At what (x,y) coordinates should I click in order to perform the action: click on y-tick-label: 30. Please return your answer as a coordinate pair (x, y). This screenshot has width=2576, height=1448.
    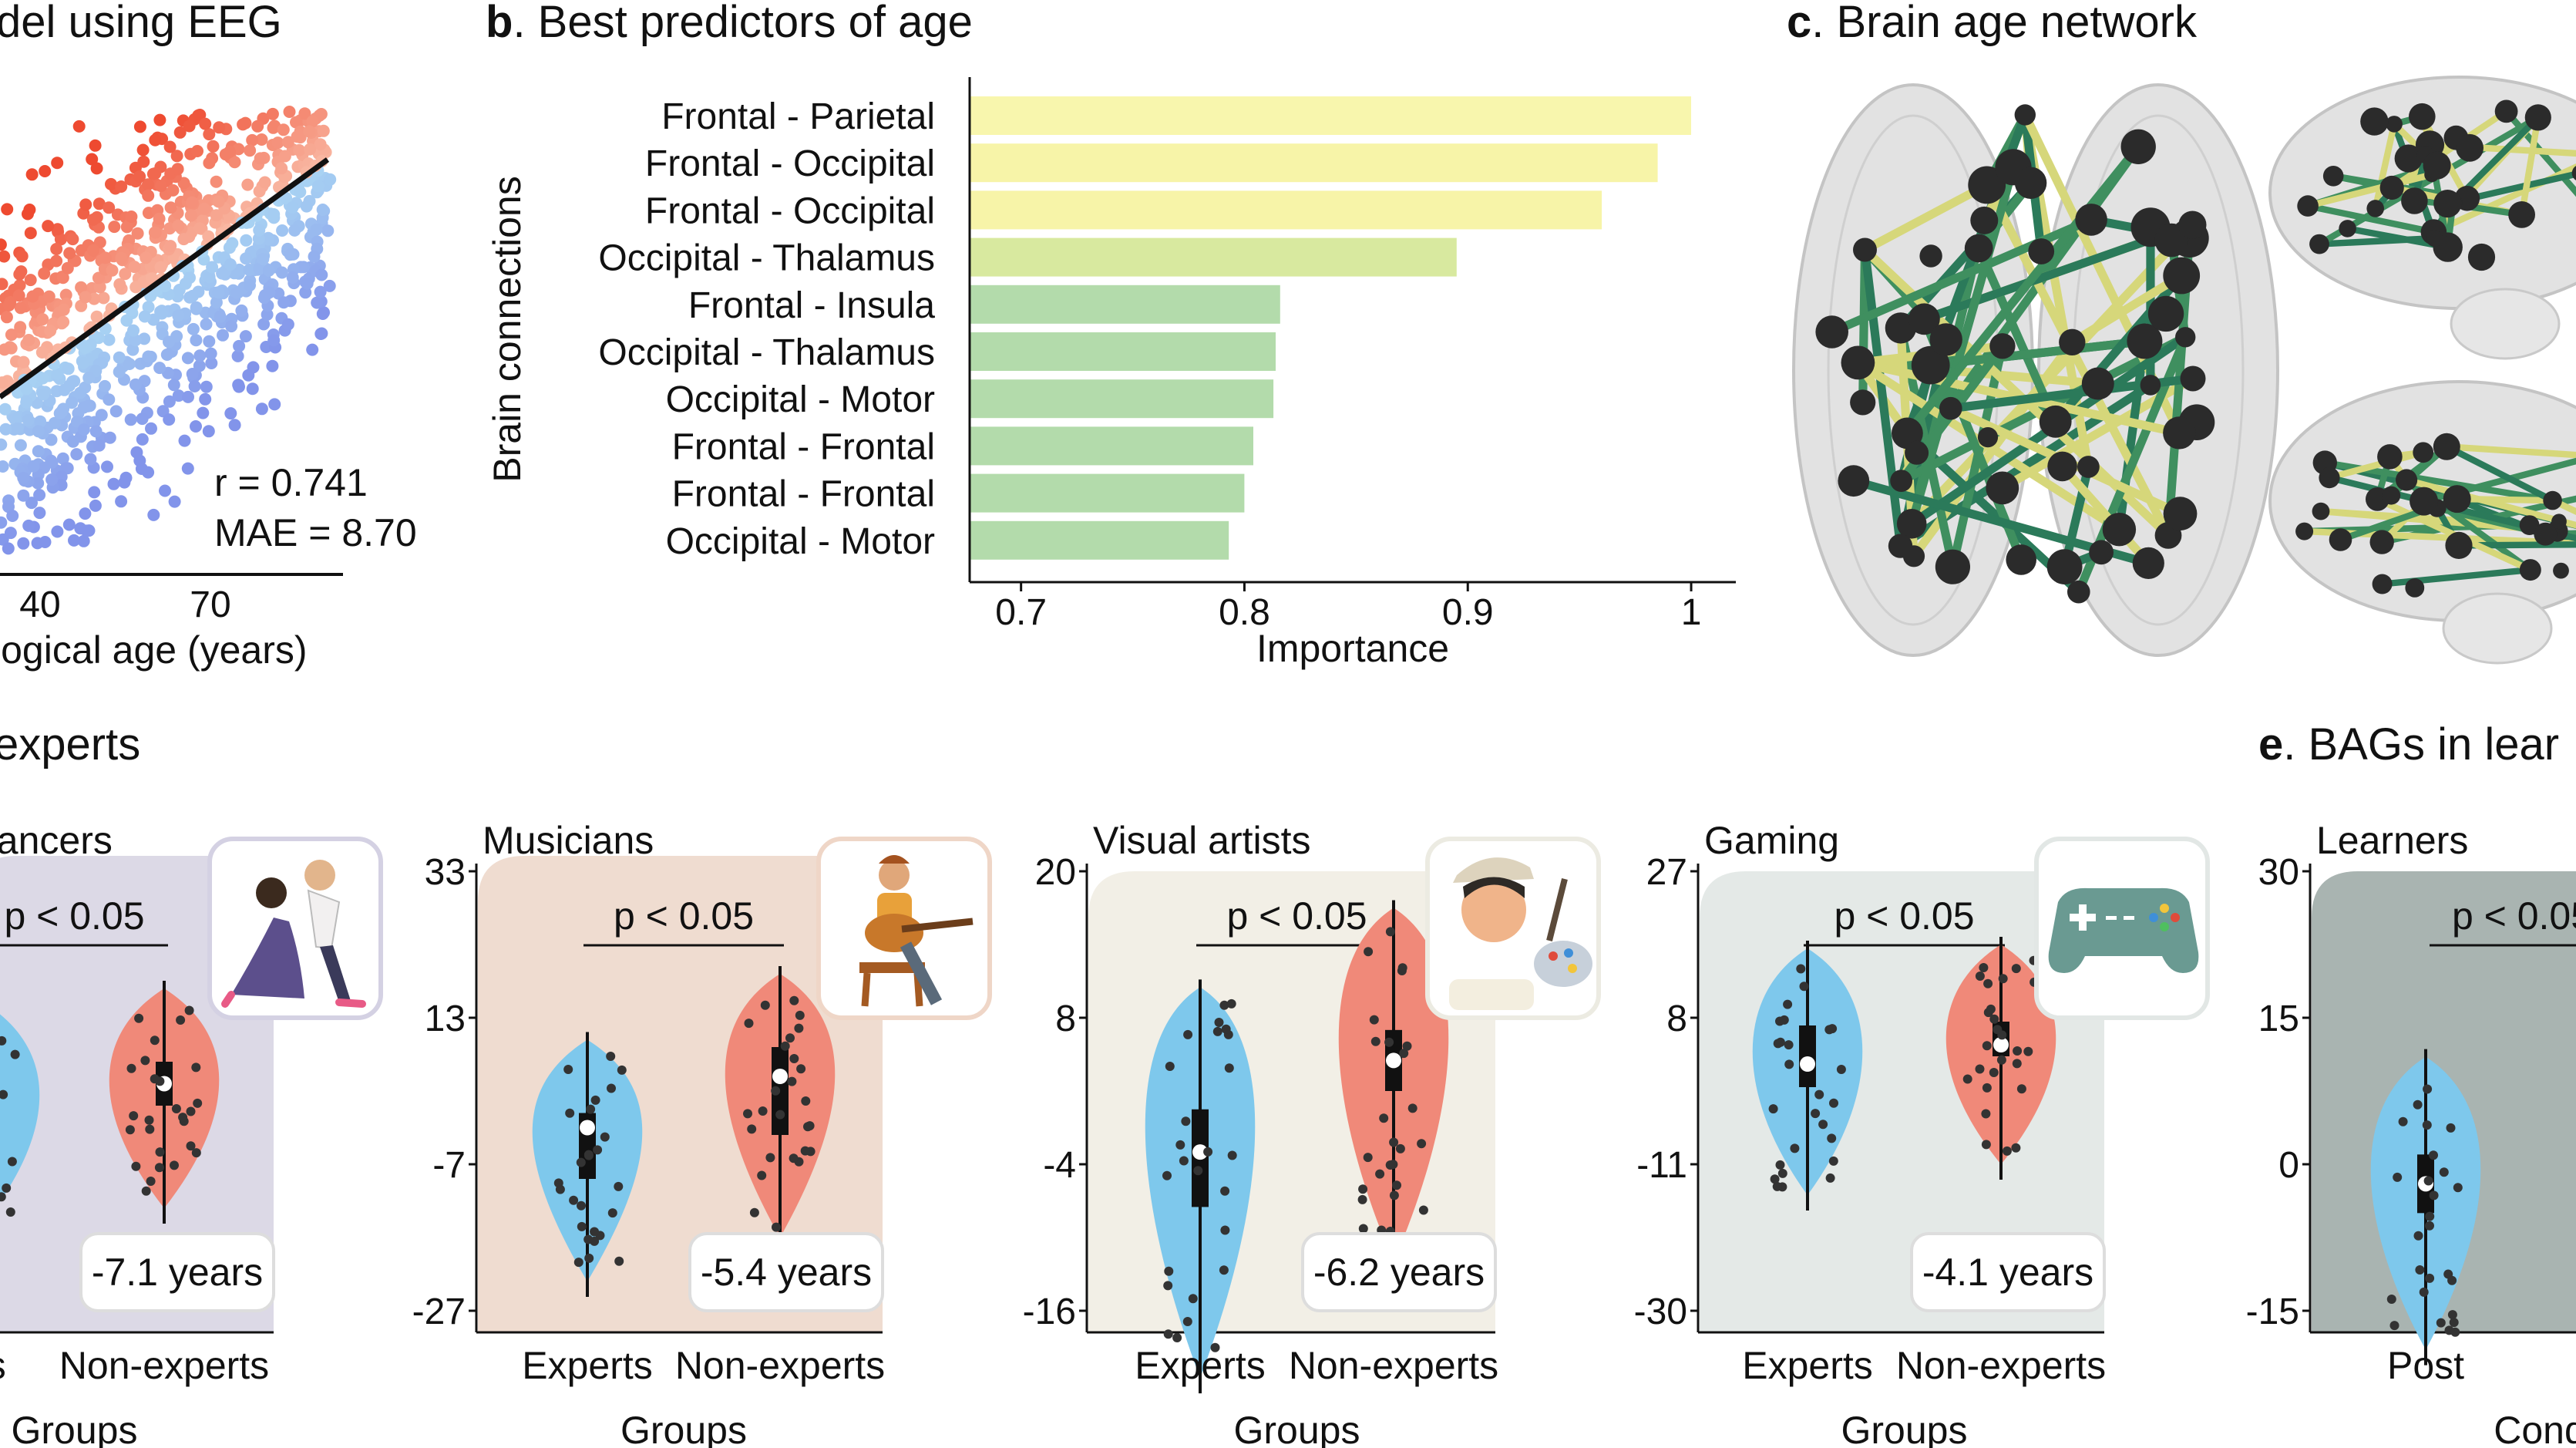
    Looking at the image, I should click on (2278, 872).